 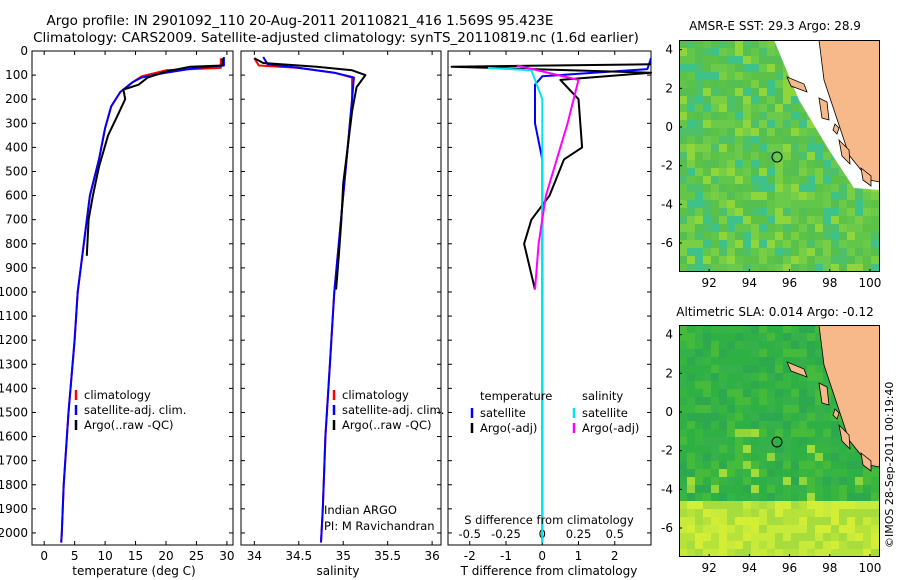 What do you see at coordinates (777, 157) in the screenshot?
I see `argo-position-marker-sst` at bounding box center [777, 157].